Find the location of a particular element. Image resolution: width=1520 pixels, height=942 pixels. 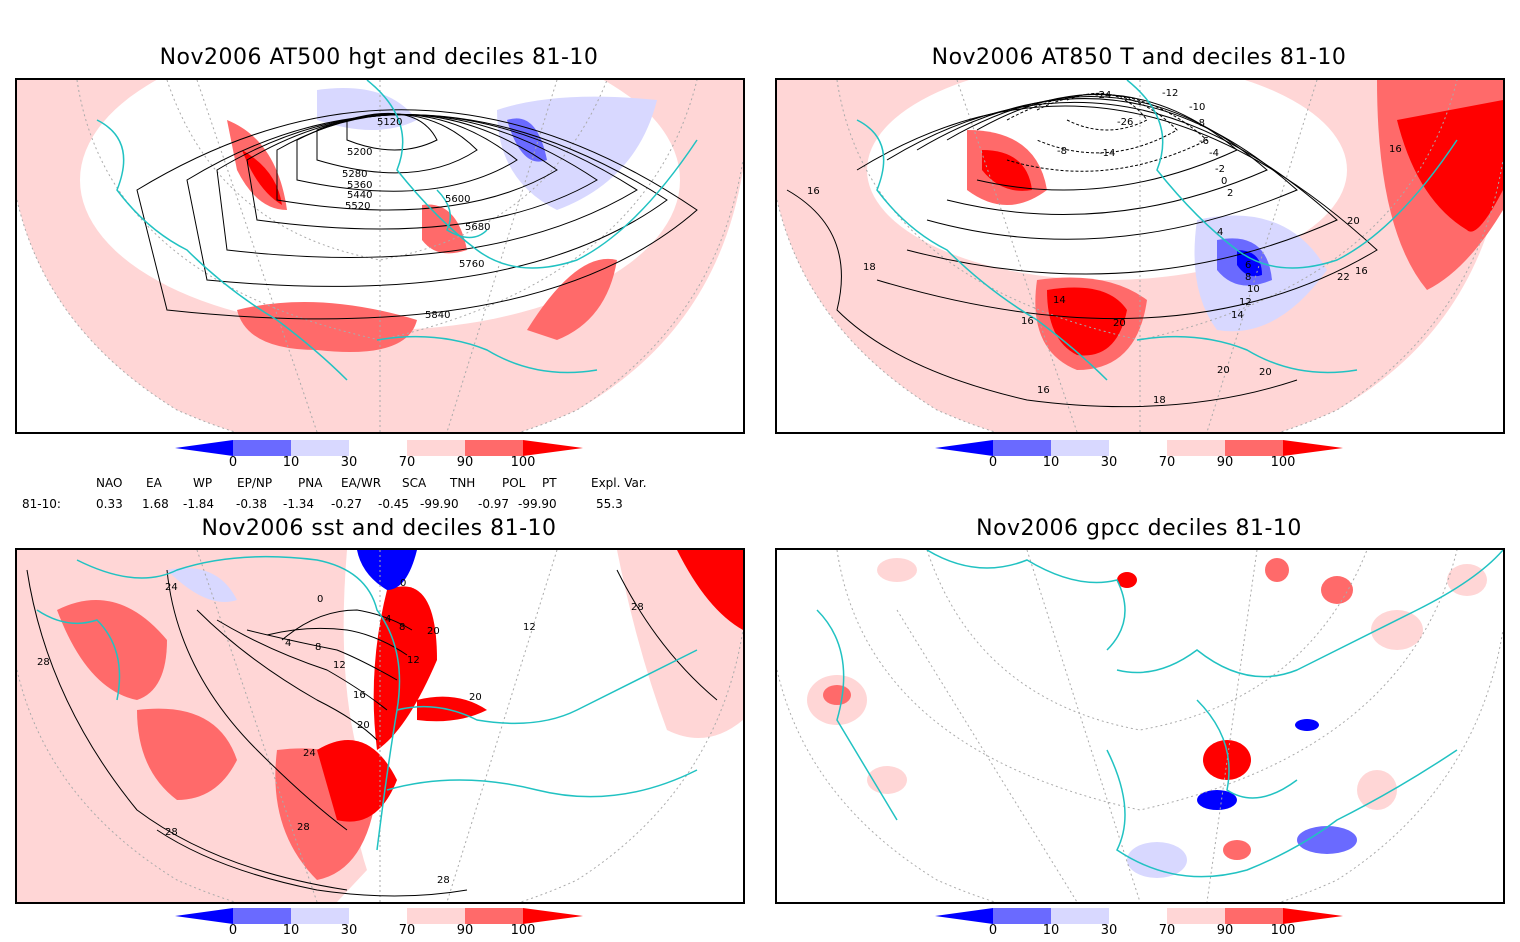

index-value: 1.68 is located at coordinates (155, 504).